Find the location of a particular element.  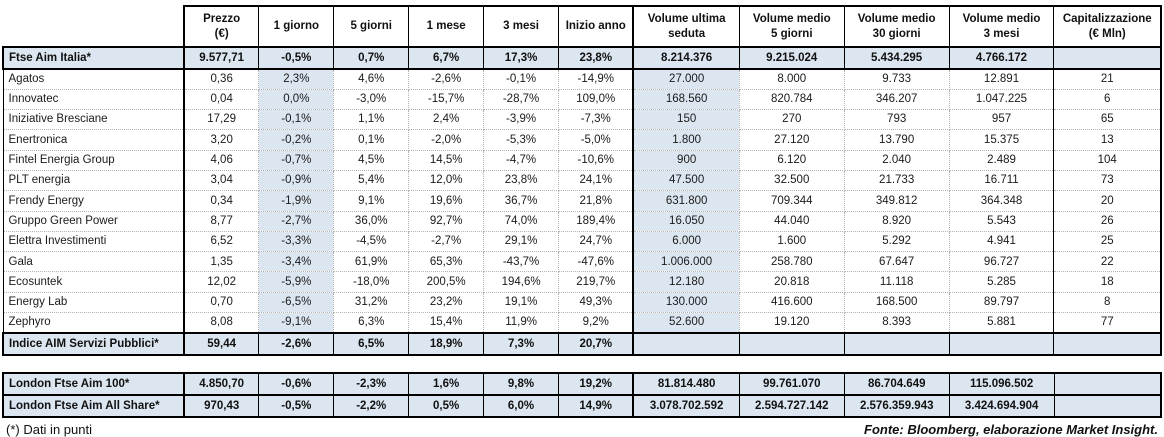

row-label-cell: Ftse Aim Italia* is located at coordinates (93, 58).